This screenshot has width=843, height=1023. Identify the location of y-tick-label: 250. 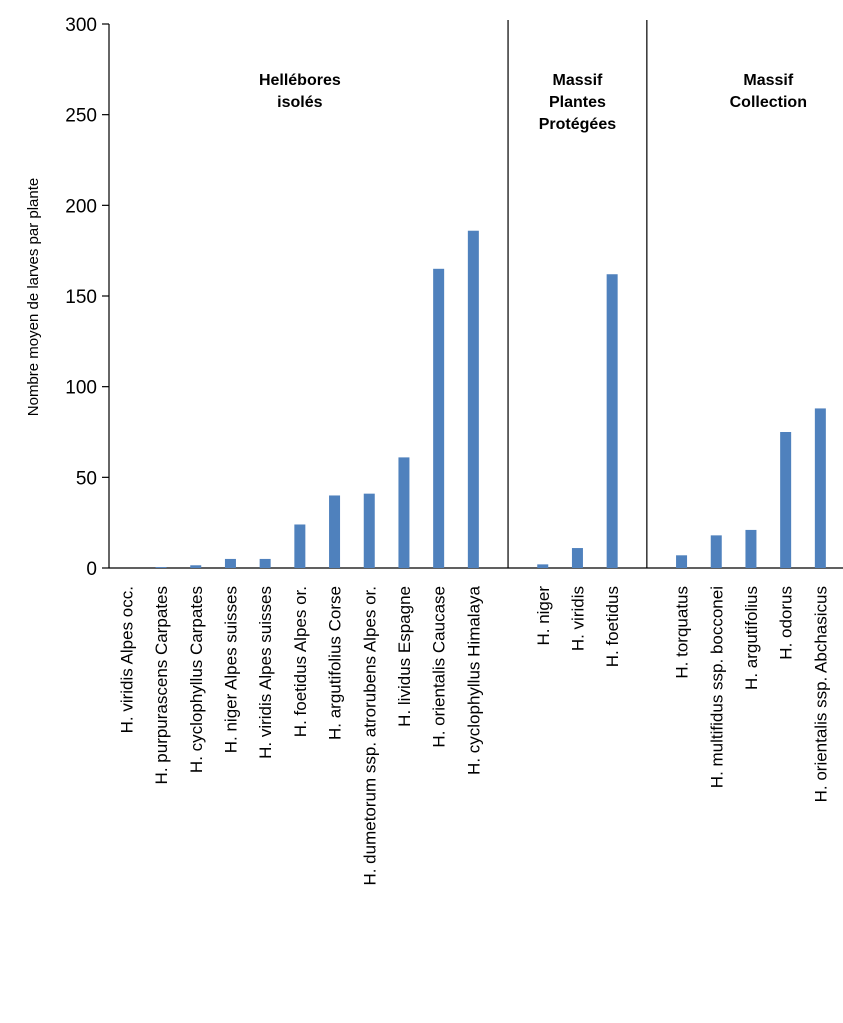
(81, 116).